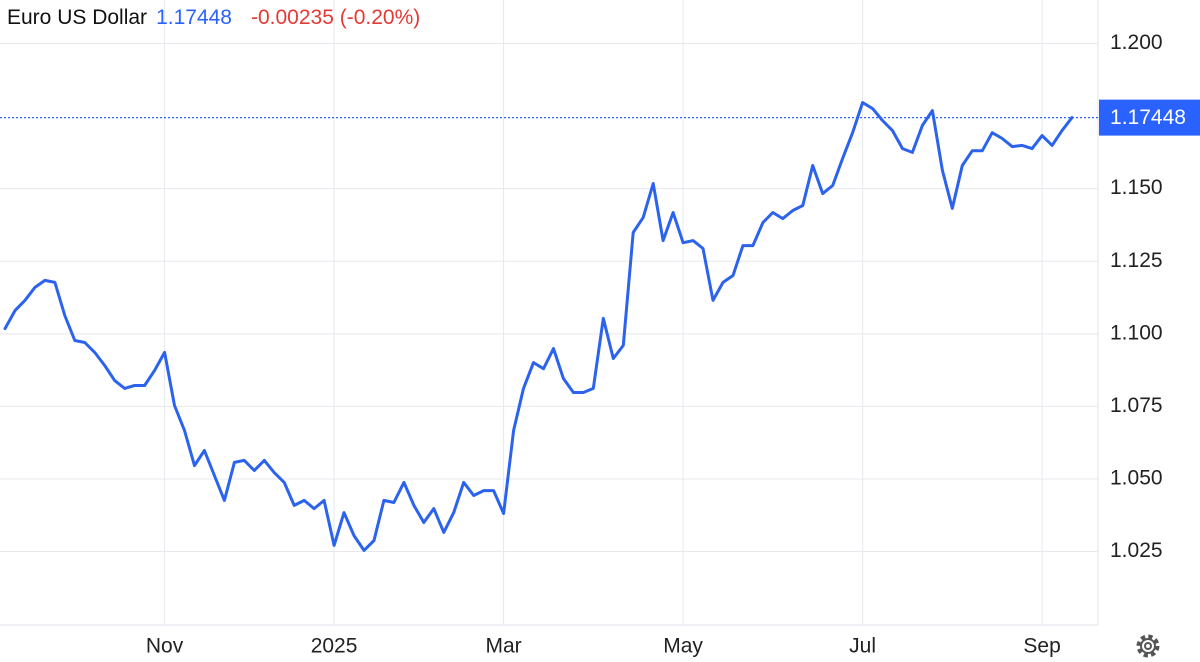  I want to click on last-price: 1.17448, so click(194, 17).